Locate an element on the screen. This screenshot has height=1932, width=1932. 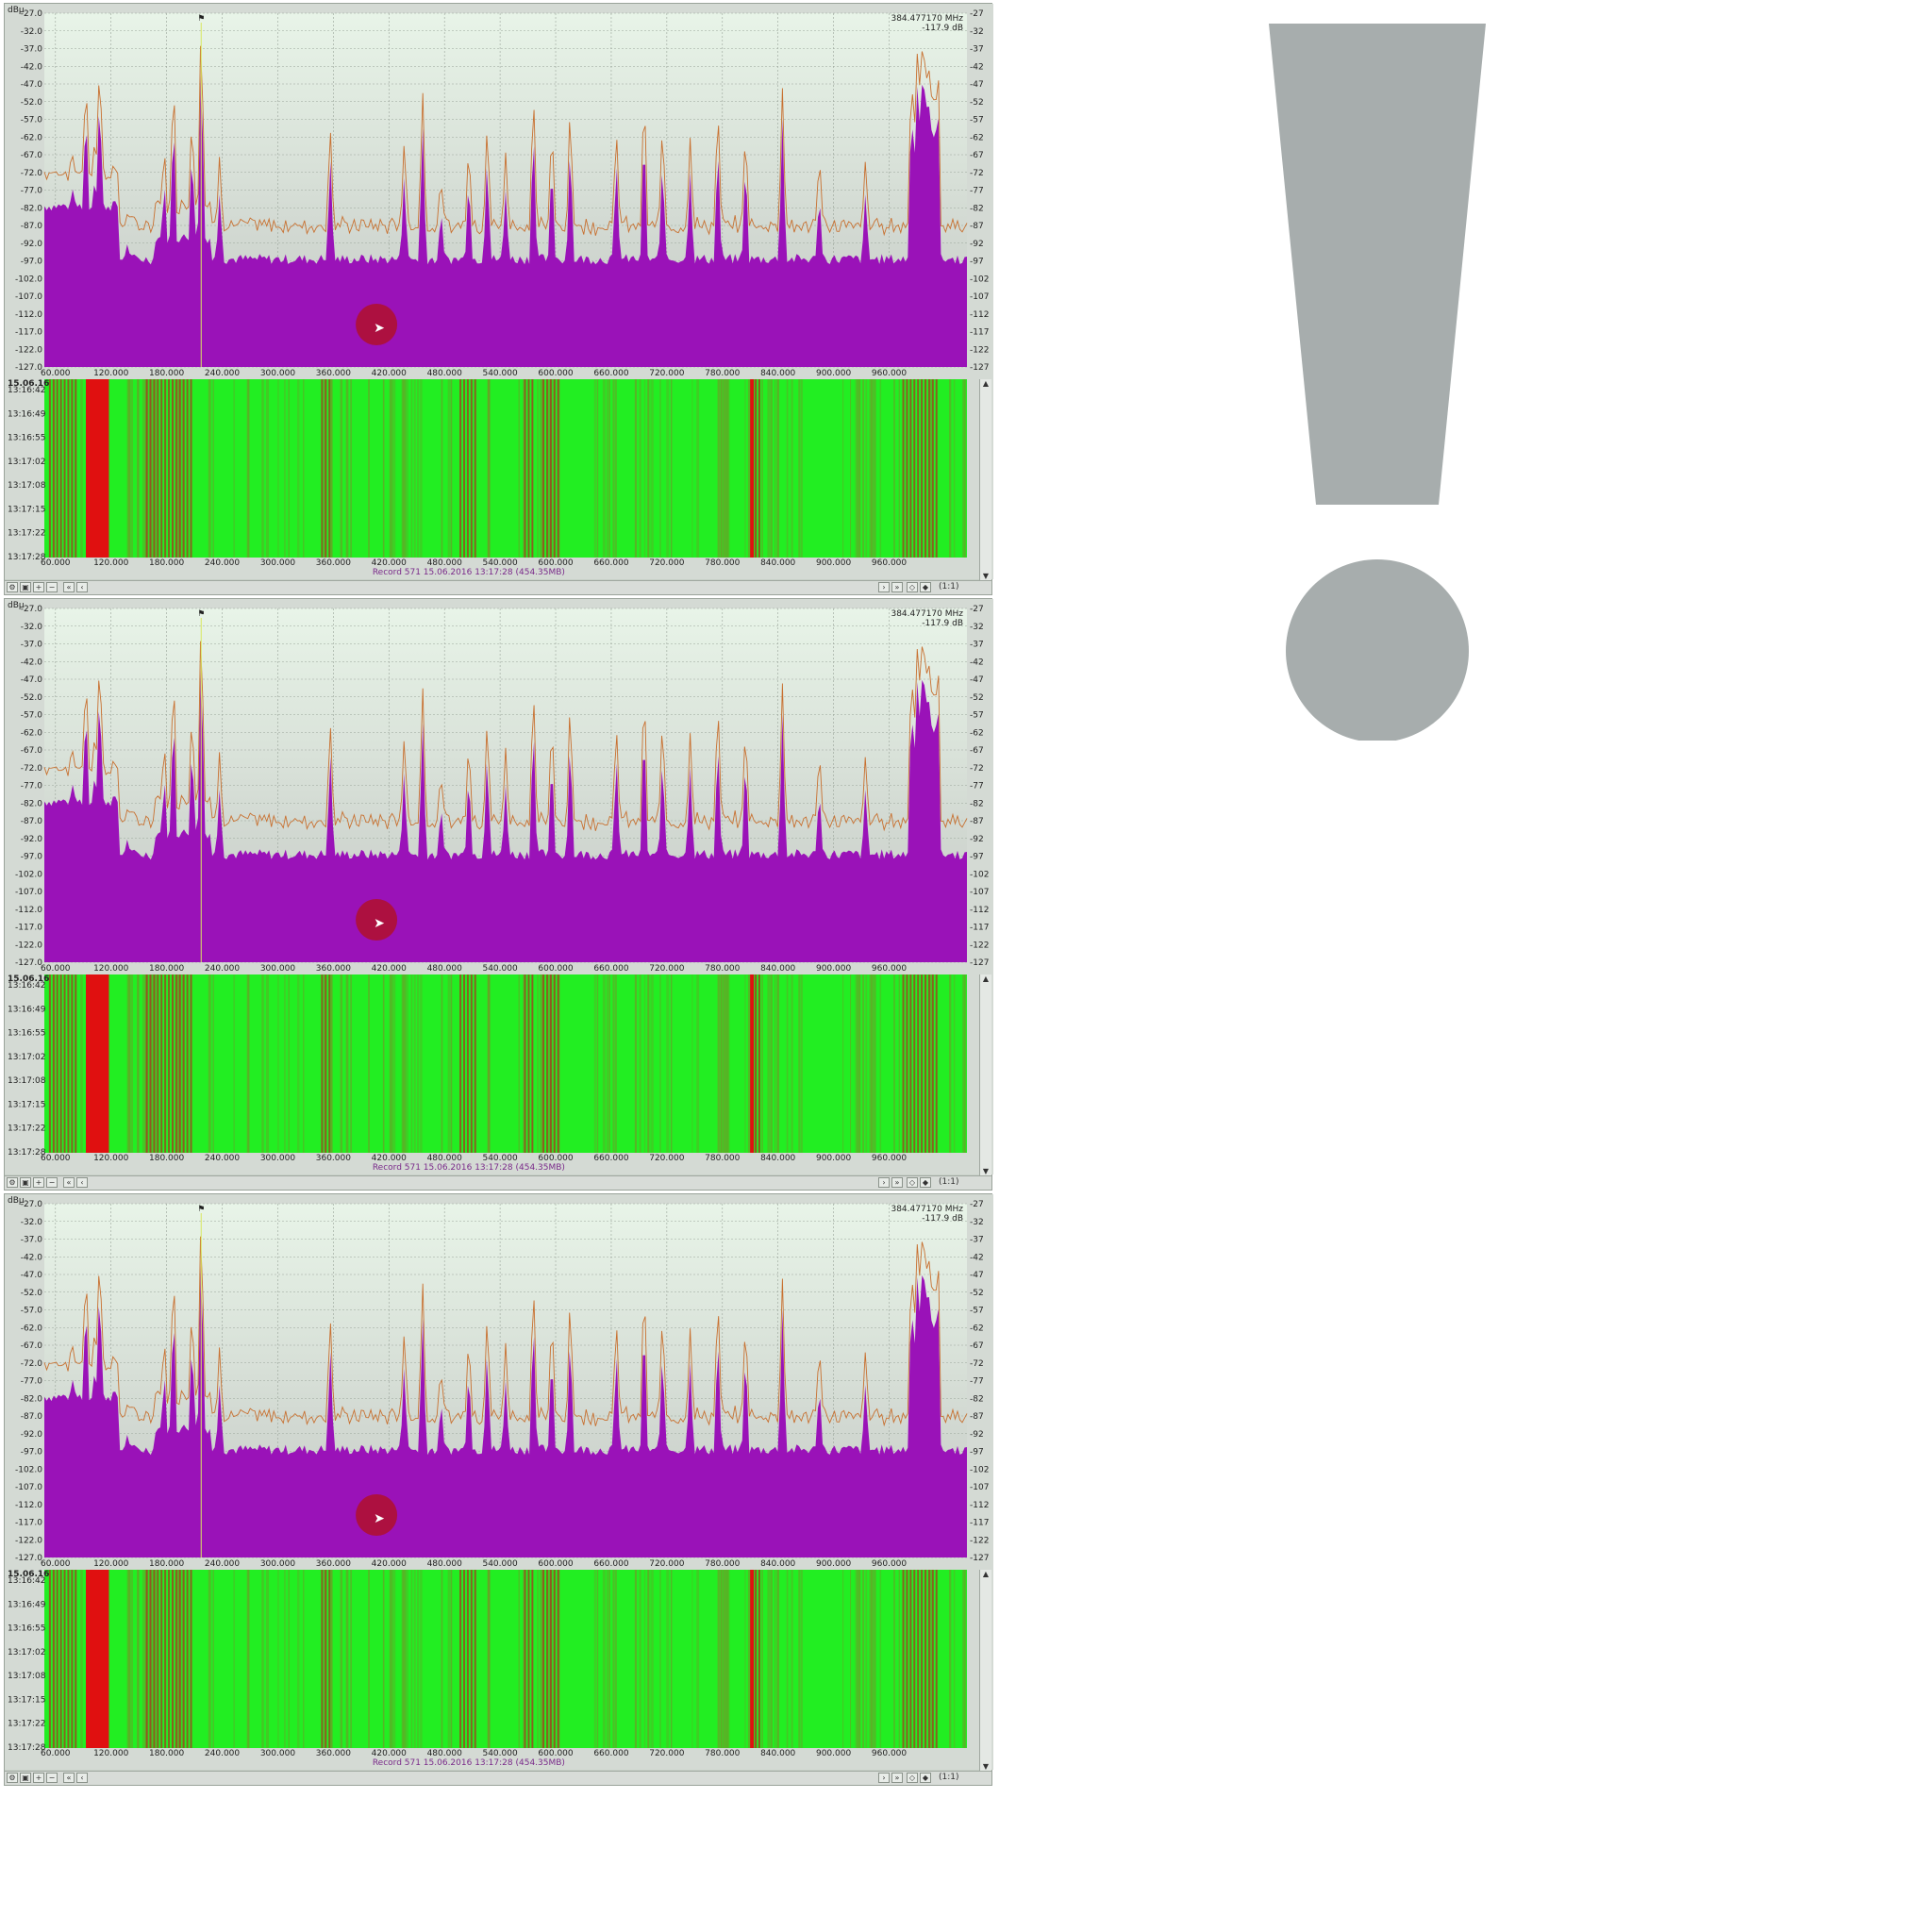
y-tick-label-right: -37 is located at coordinates (977, 645).